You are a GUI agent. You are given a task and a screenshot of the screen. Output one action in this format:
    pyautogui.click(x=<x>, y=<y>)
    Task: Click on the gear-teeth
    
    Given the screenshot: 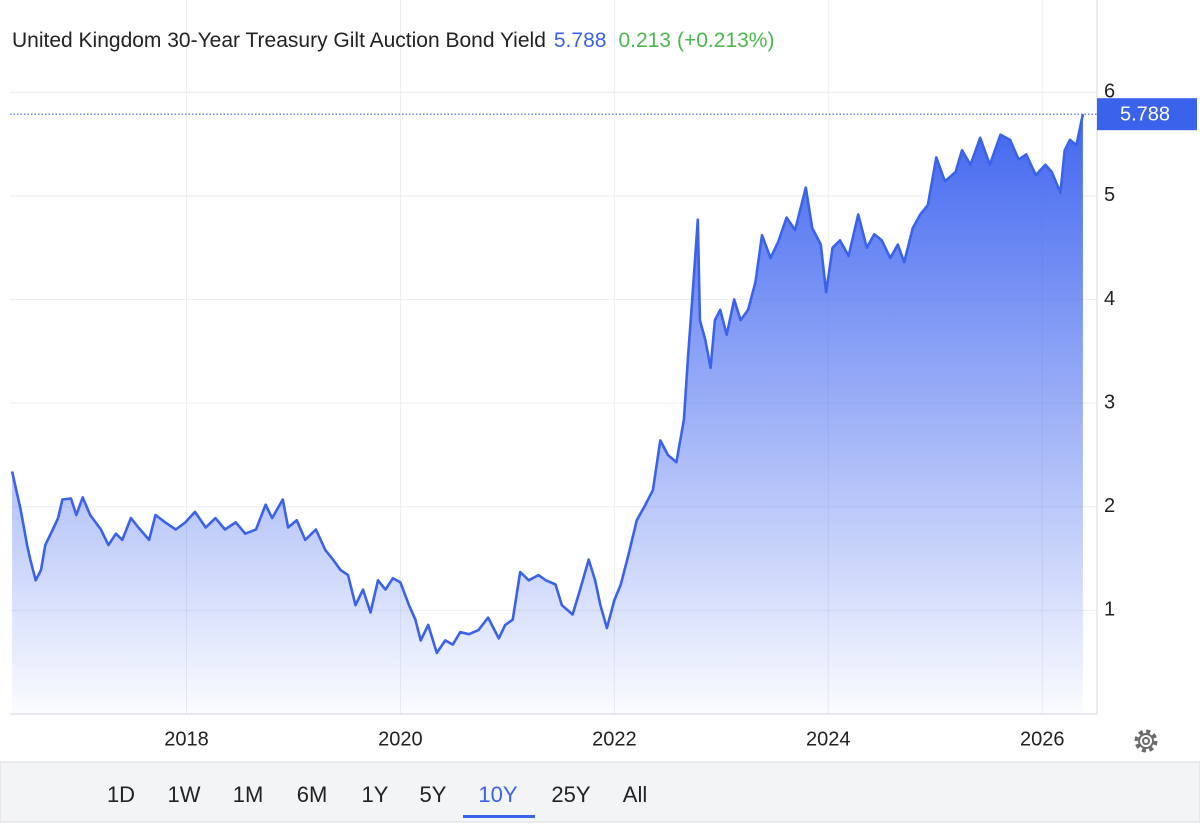 What is the action you would take?
    pyautogui.click(x=1146, y=741)
    